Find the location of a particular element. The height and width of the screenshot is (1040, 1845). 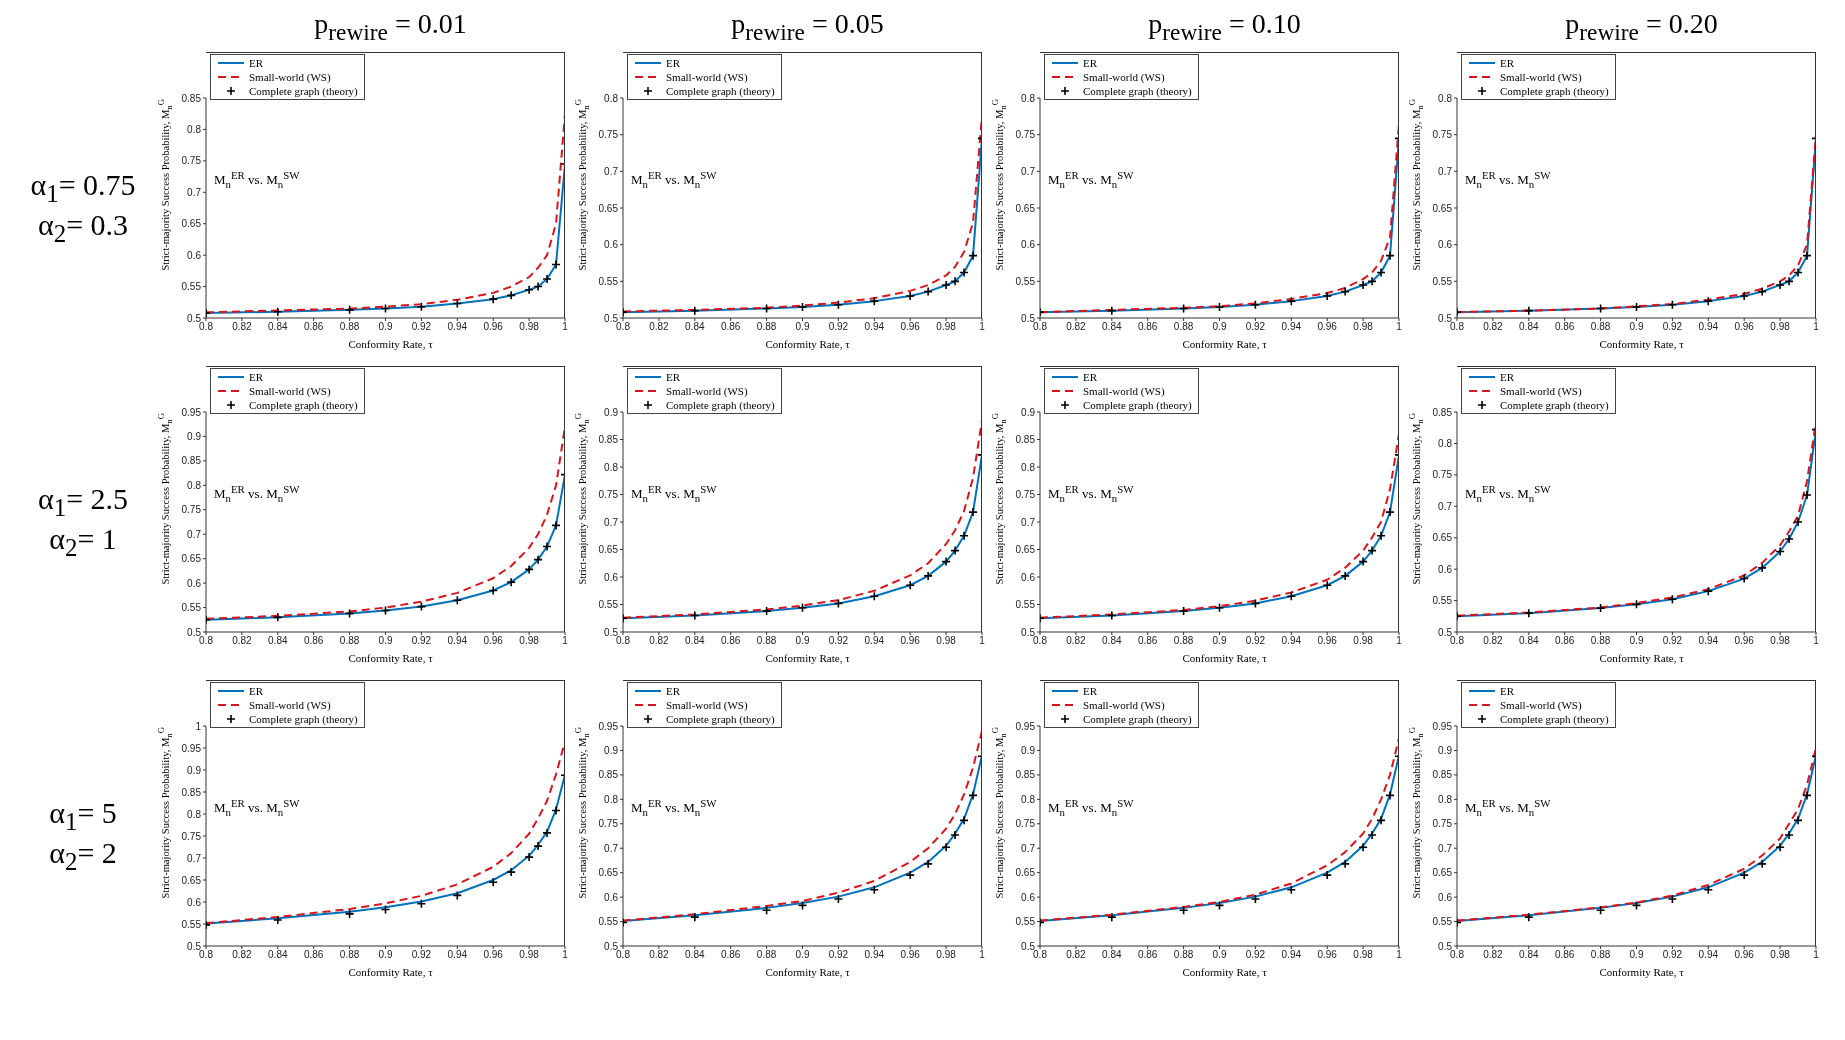

y-tick-label: 0.9 is located at coordinates (194, 436).